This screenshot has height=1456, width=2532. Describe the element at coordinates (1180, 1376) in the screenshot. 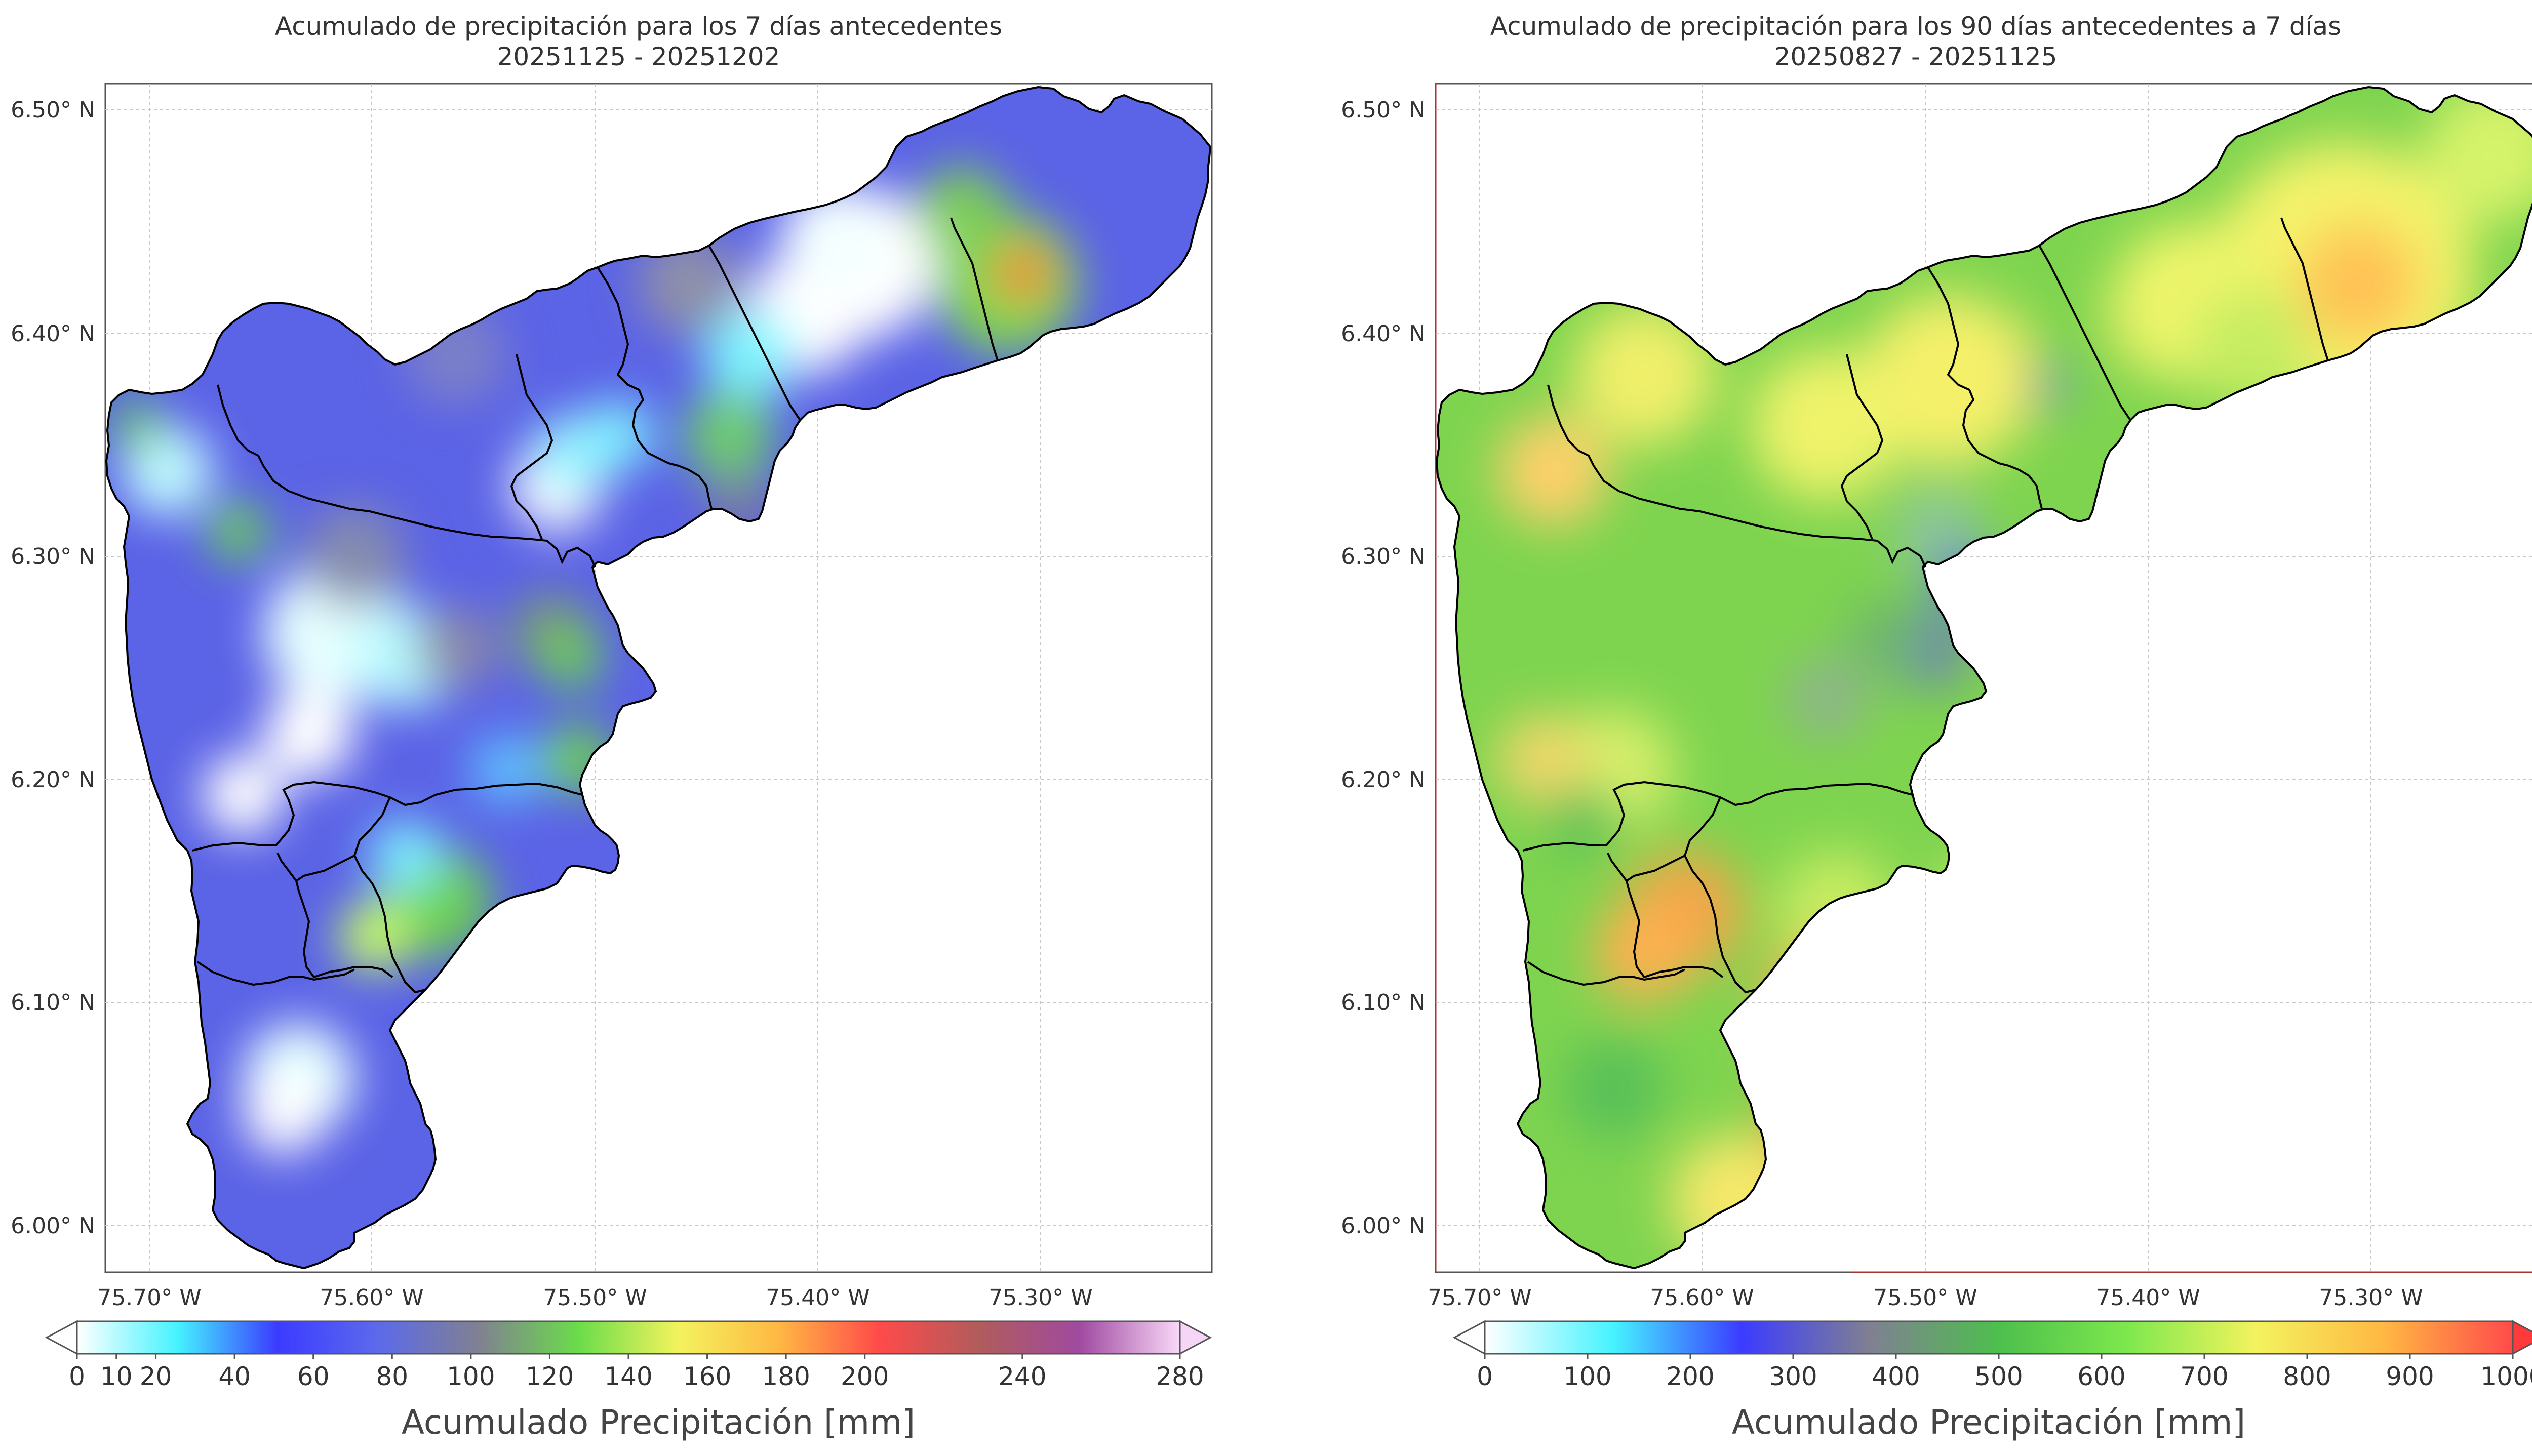

I see `colorbar-tick-label: 280` at that location.